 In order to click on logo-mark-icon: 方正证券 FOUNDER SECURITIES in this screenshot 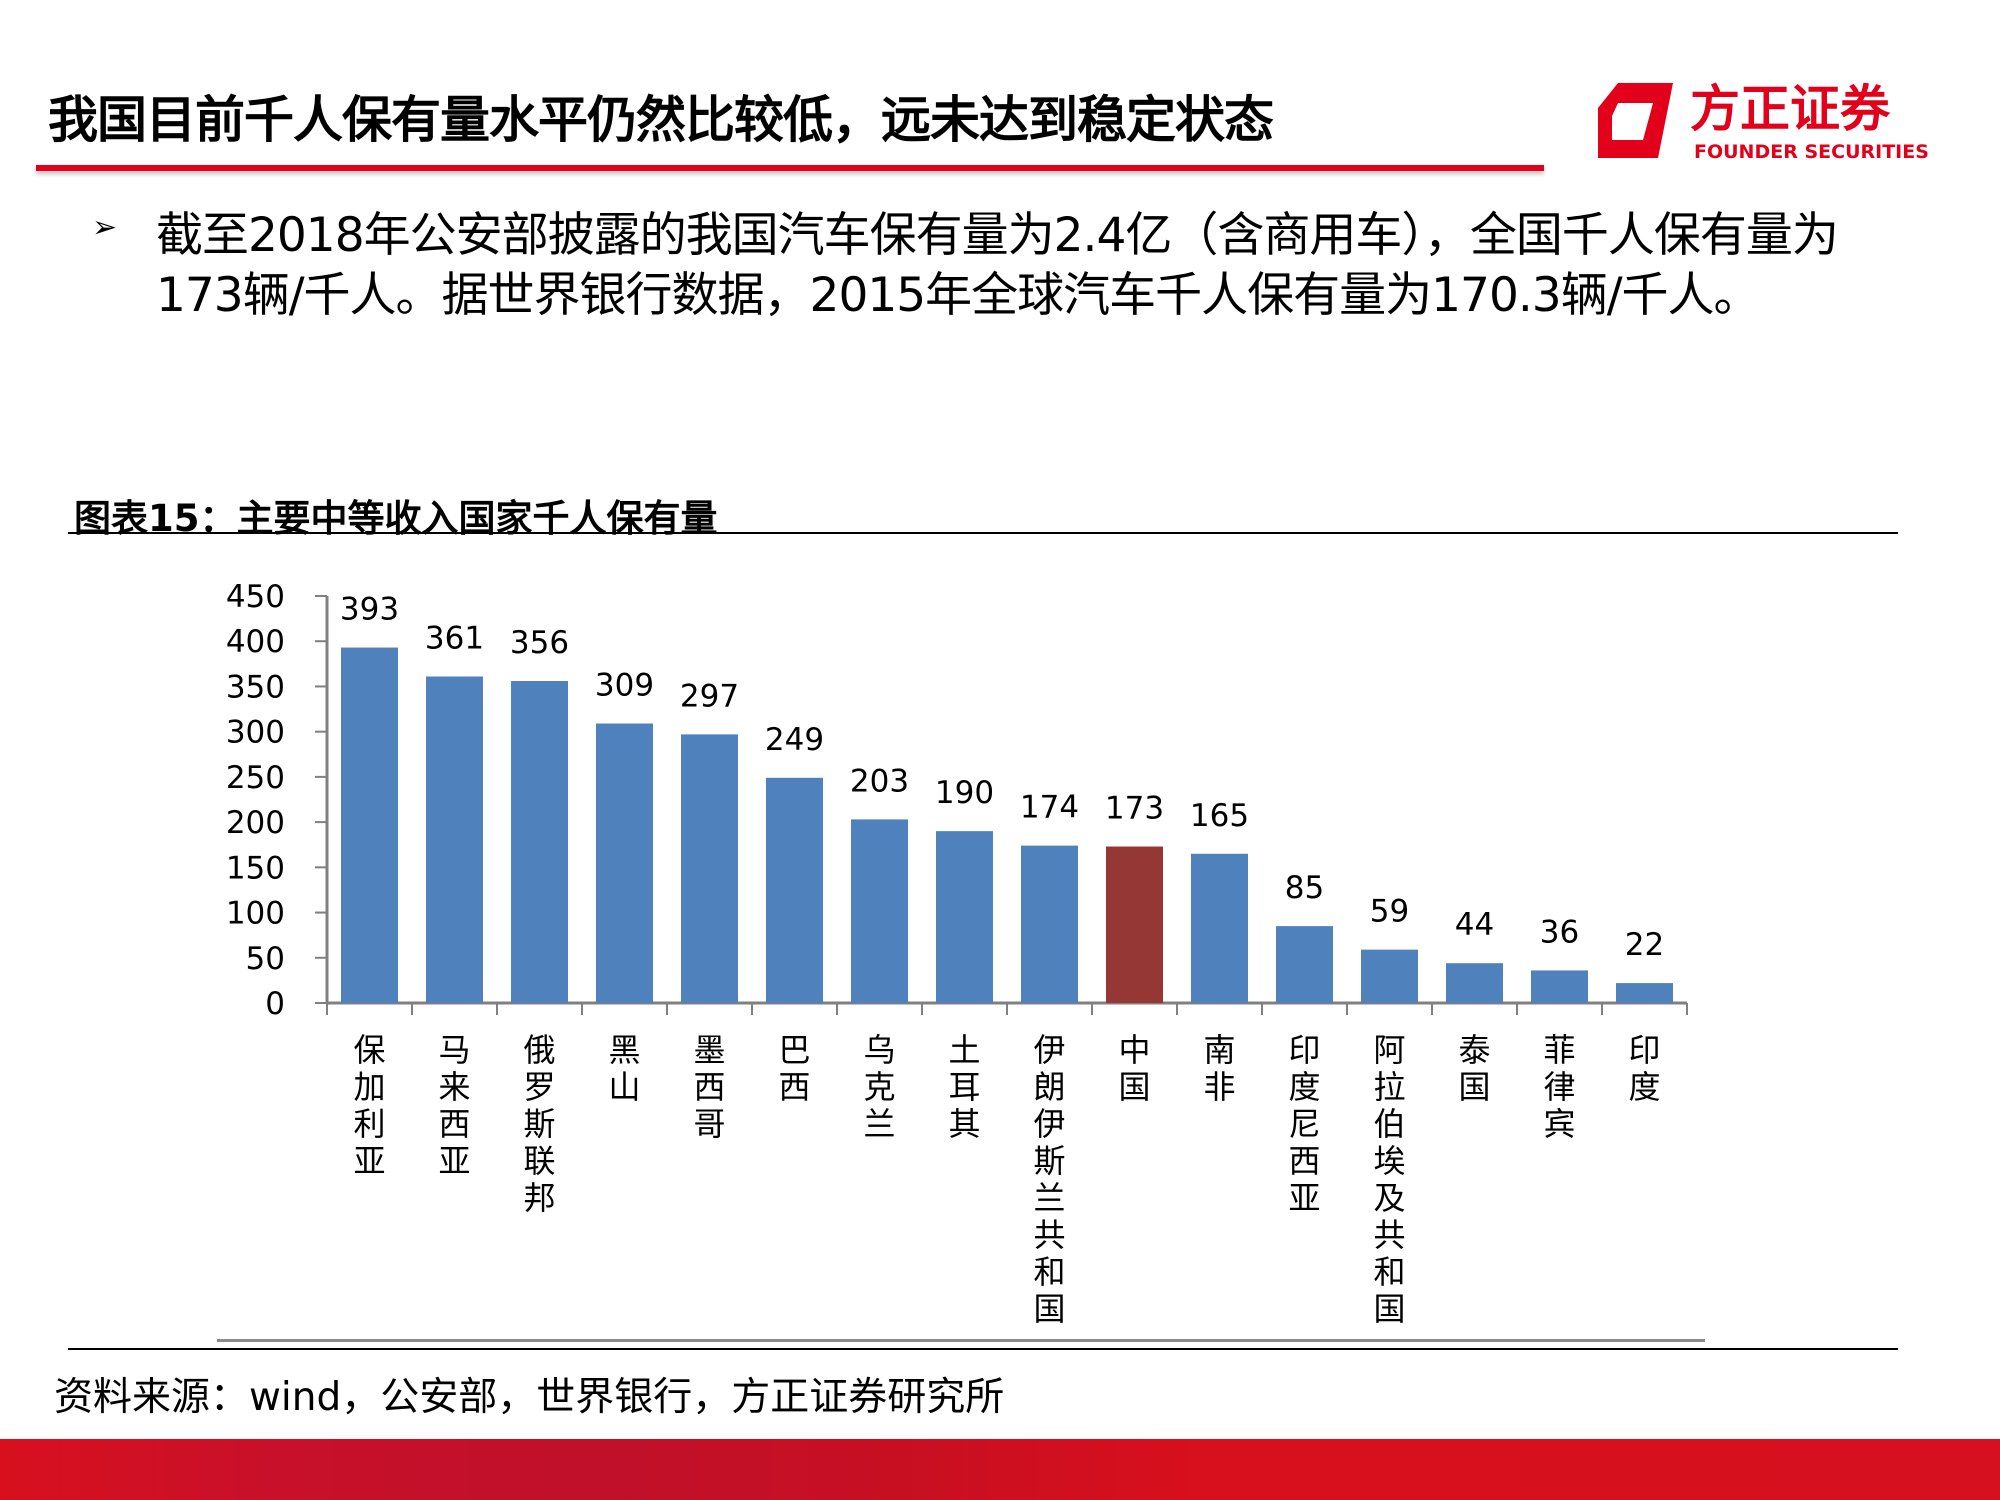, I will do `click(1763, 121)`.